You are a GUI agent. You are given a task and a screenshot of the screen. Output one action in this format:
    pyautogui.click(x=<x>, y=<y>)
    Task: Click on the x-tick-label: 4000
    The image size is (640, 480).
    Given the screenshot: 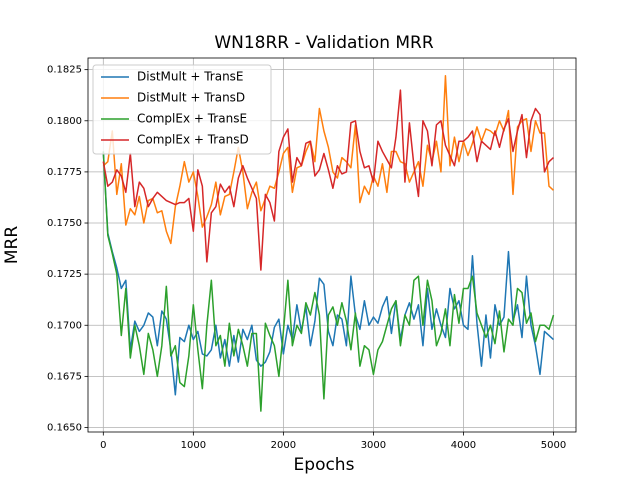 What is the action you would take?
    pyautogui.click(x=463, y=445)
    